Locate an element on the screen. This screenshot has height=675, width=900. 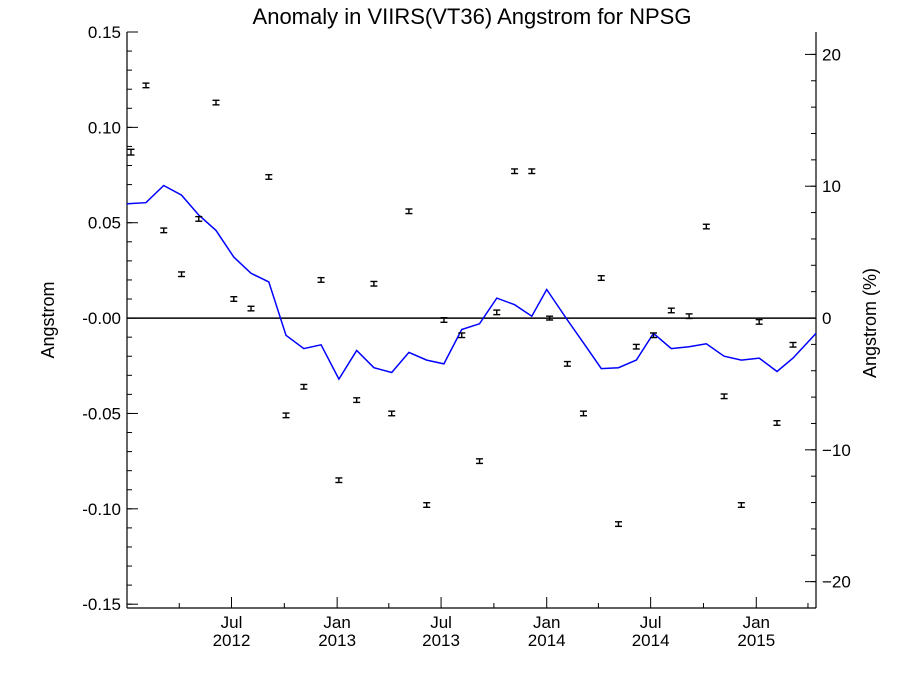
y-tick-label: 0.10 is located at coordinates (104, 127).